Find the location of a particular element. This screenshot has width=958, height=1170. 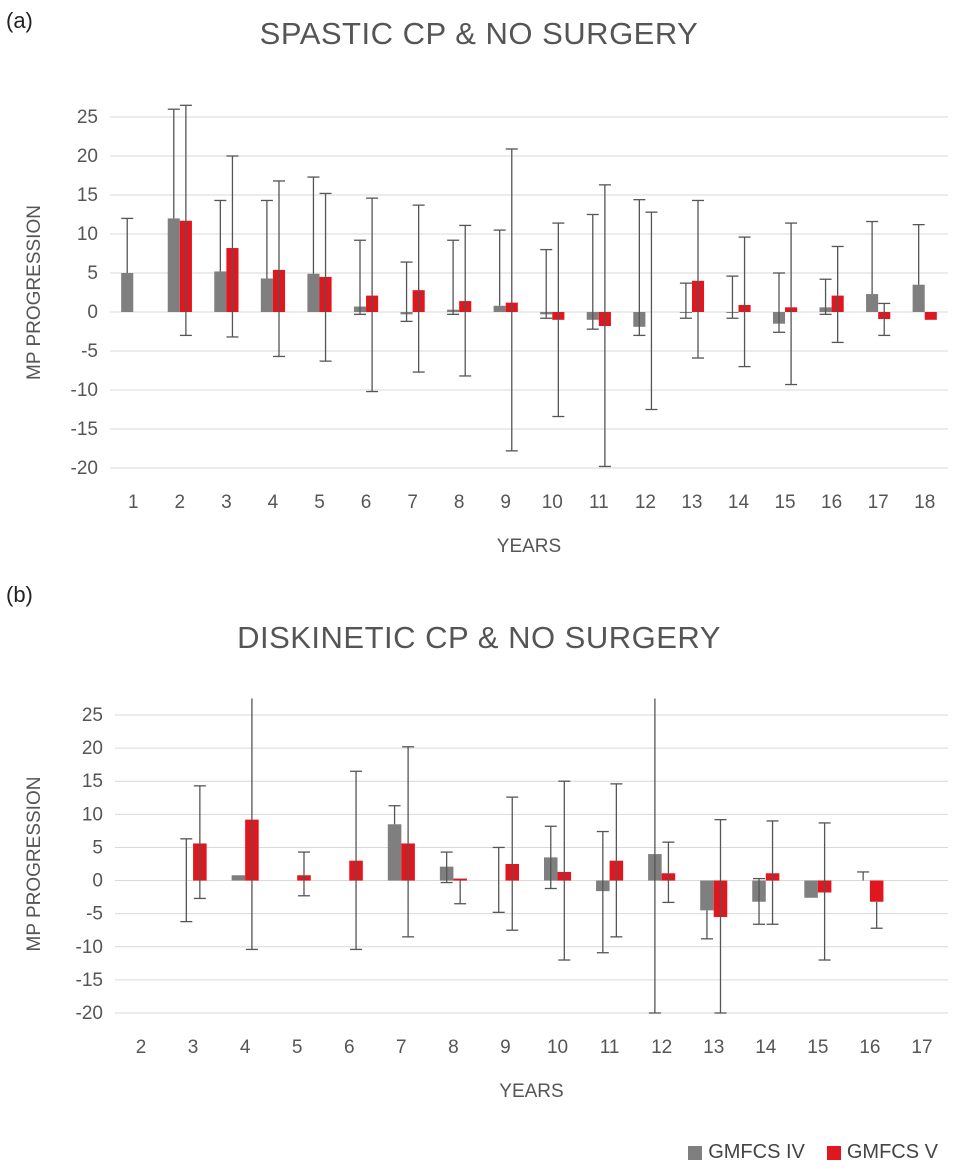

chart-a-title: SPASTIC CP & NO SURGERY is located at coordinates (479, 33).